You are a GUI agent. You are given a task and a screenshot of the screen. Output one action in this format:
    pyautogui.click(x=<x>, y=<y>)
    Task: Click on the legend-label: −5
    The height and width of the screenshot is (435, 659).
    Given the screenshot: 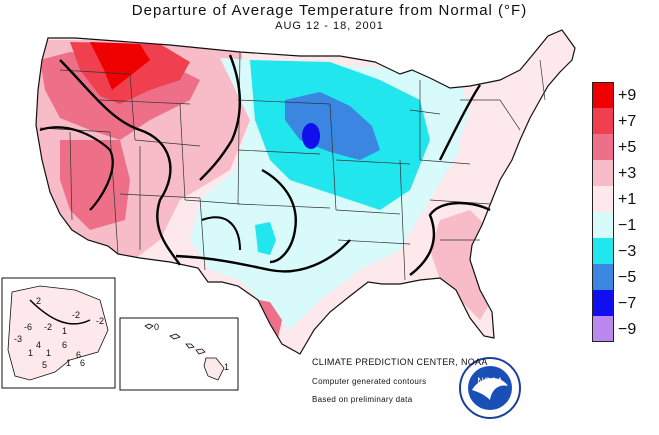 What is the action you would take?
    pyautogui.click(x=627, y=277)
    